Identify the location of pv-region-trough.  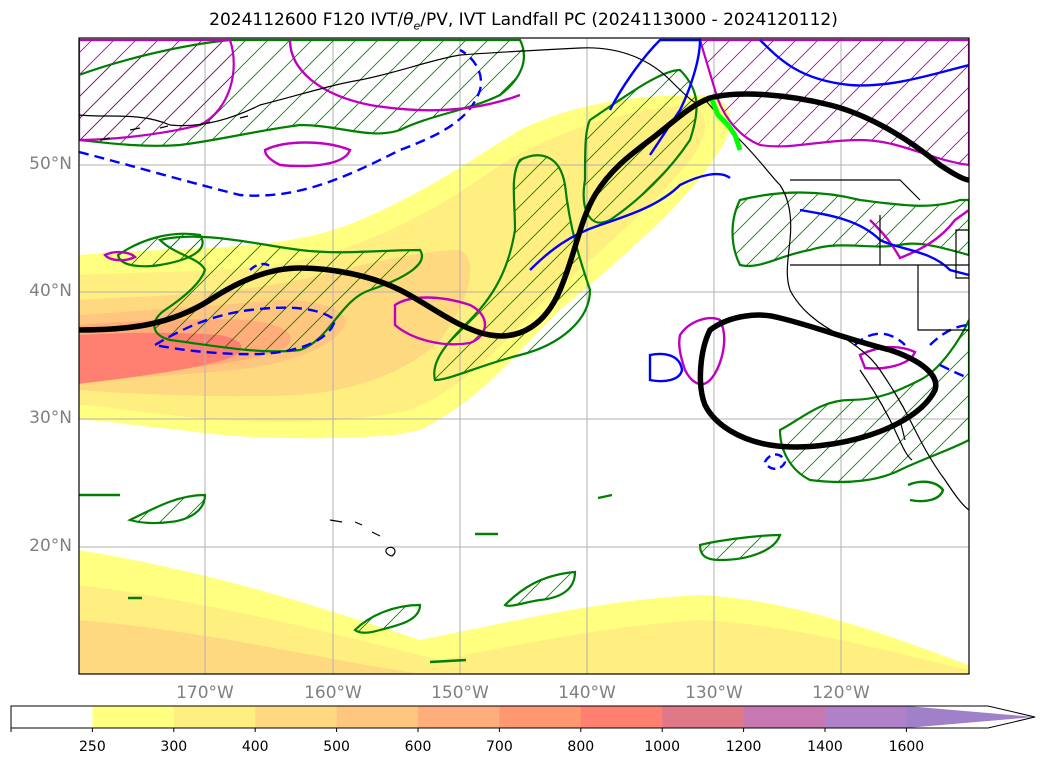
(512, 268).